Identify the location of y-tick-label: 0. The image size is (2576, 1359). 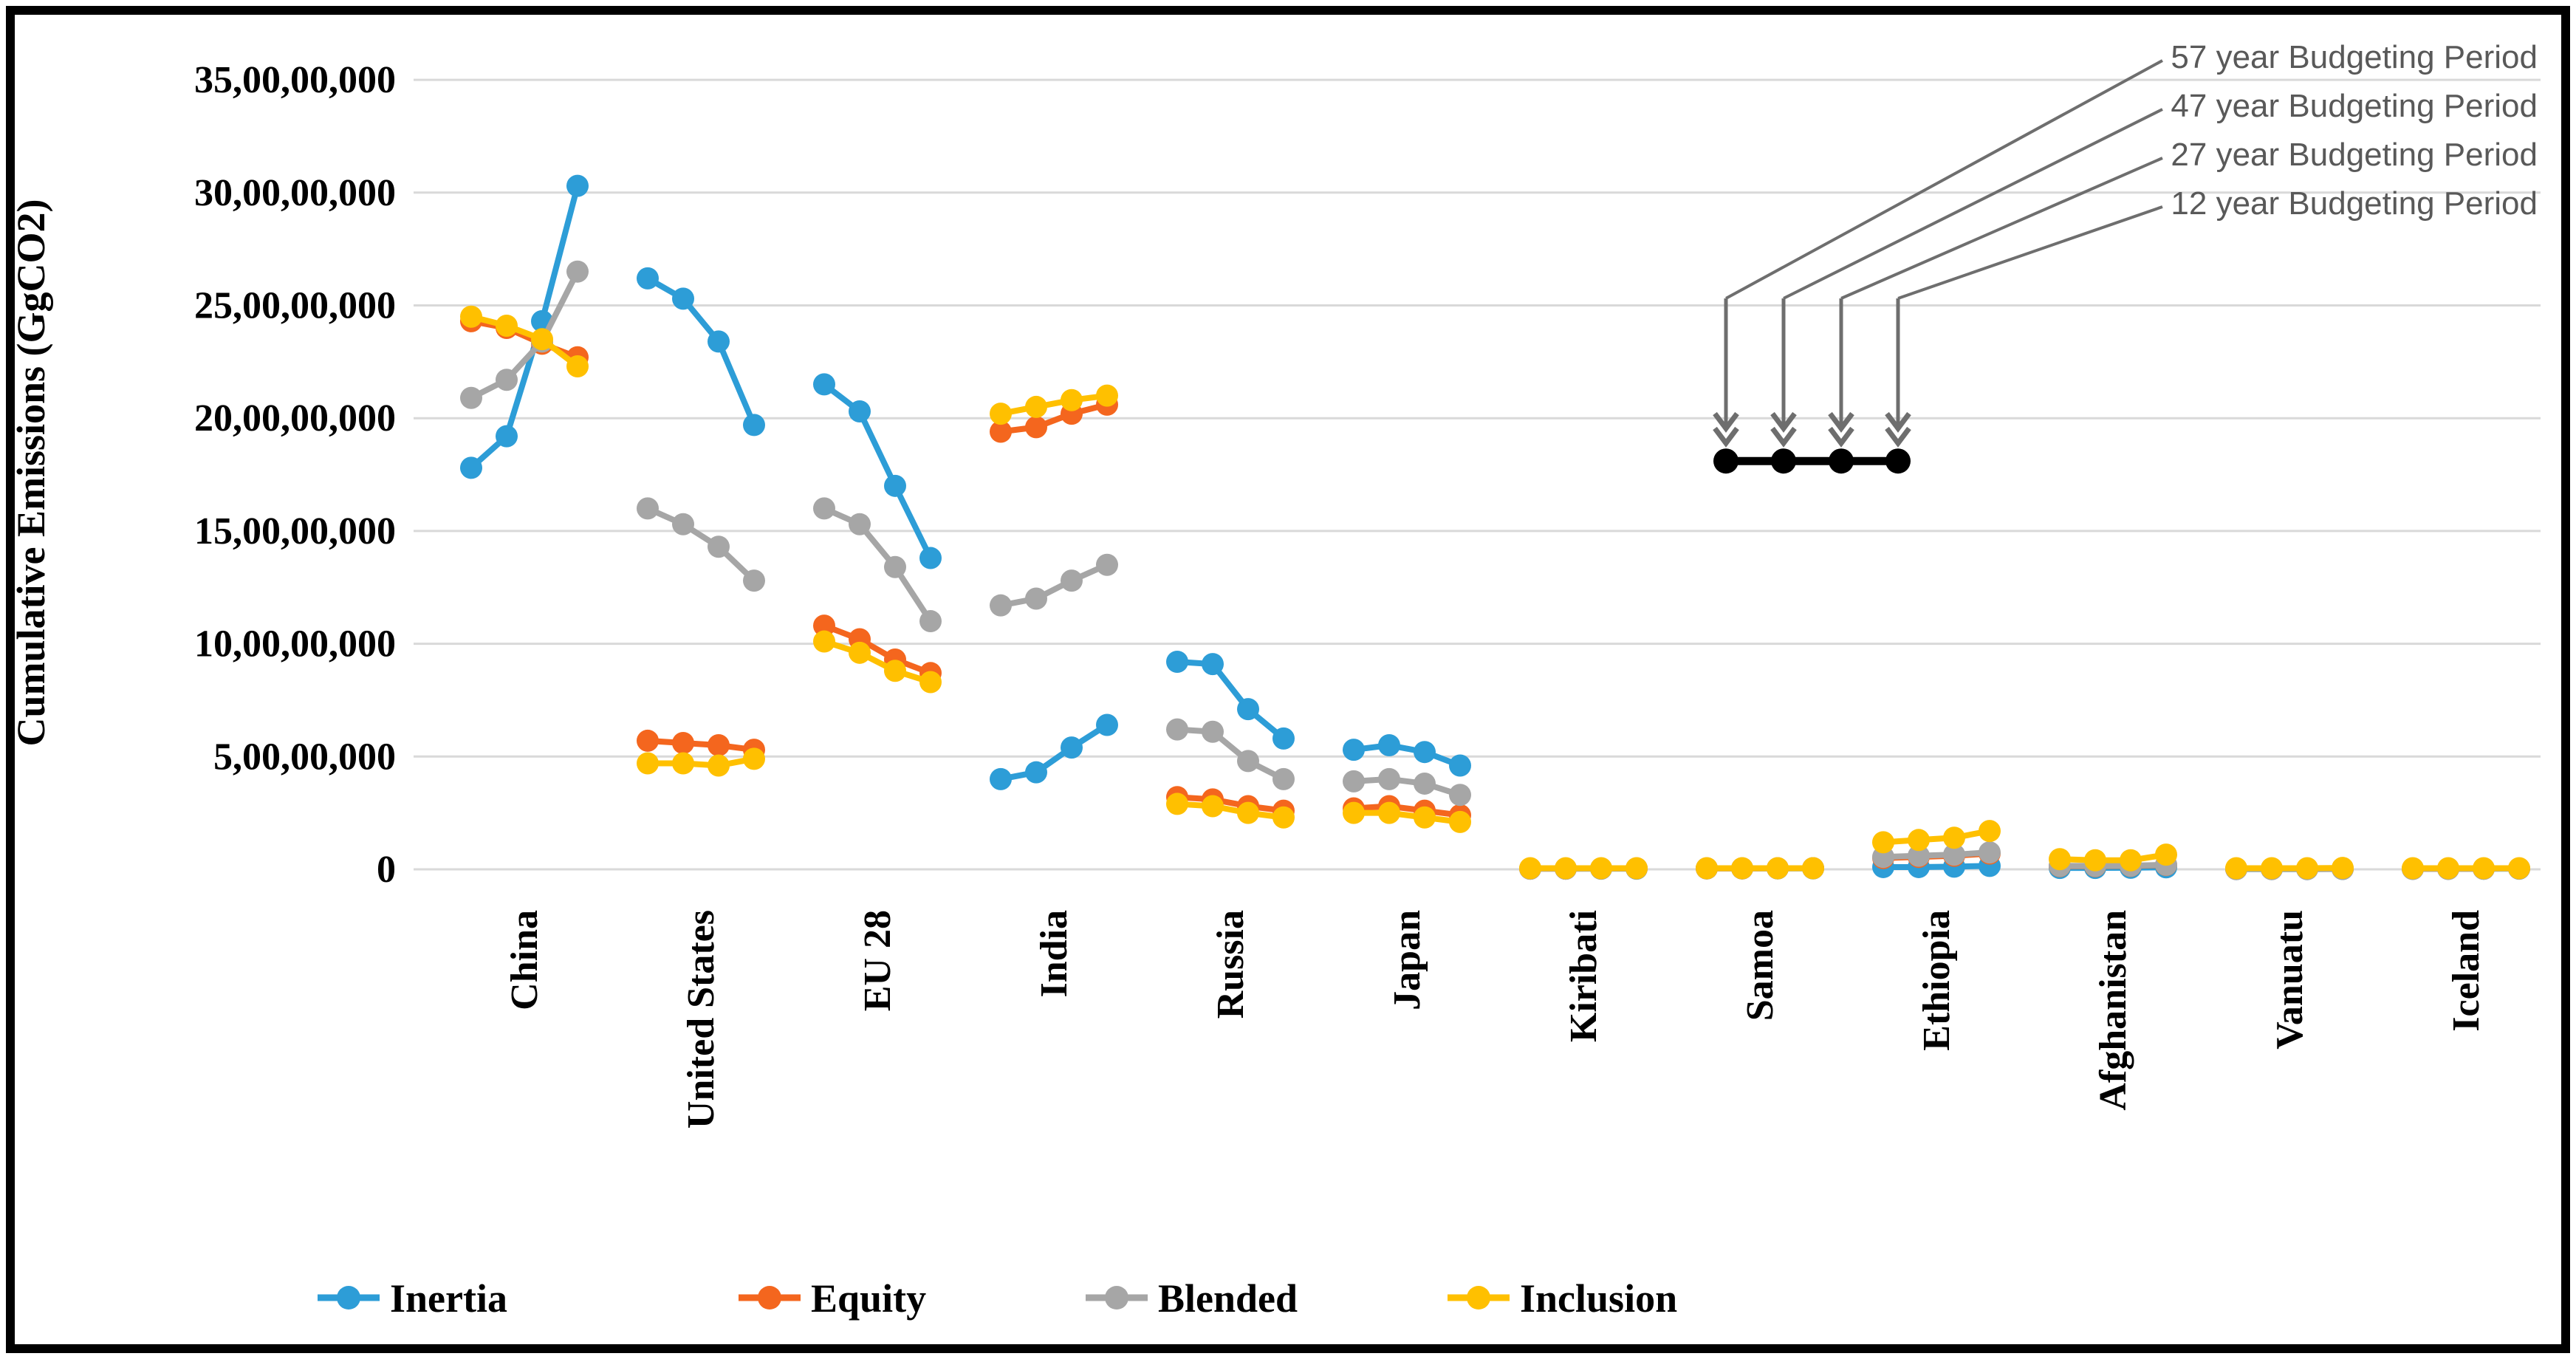
(386, 870).